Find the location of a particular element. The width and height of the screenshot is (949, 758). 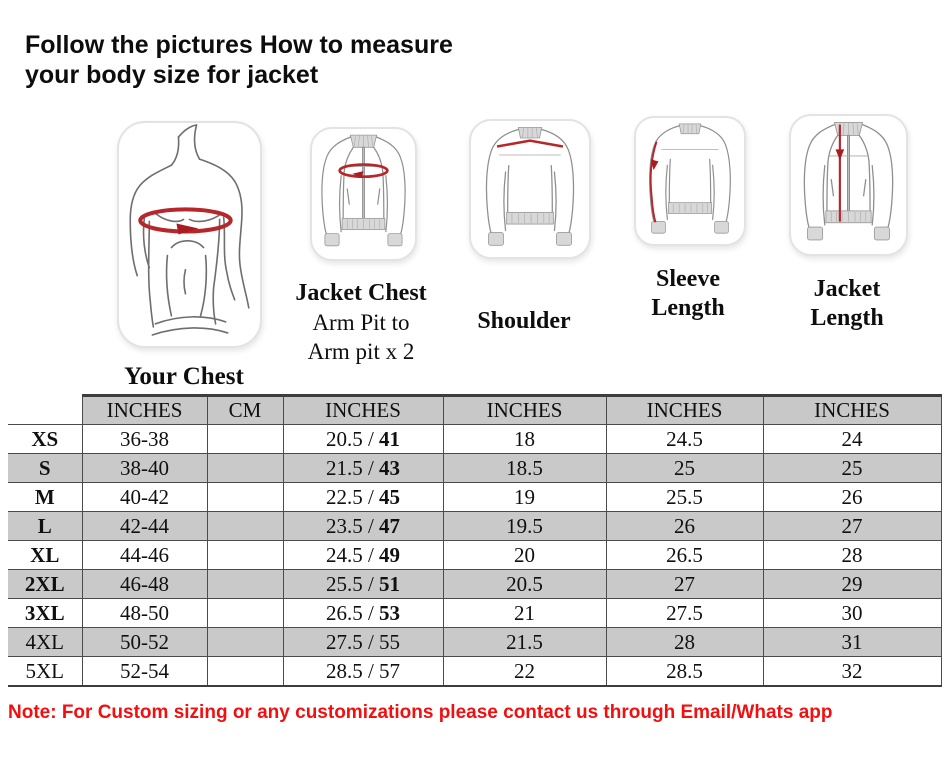

jacket-back-sleeve-illustration is located at coordinates (690, 178).